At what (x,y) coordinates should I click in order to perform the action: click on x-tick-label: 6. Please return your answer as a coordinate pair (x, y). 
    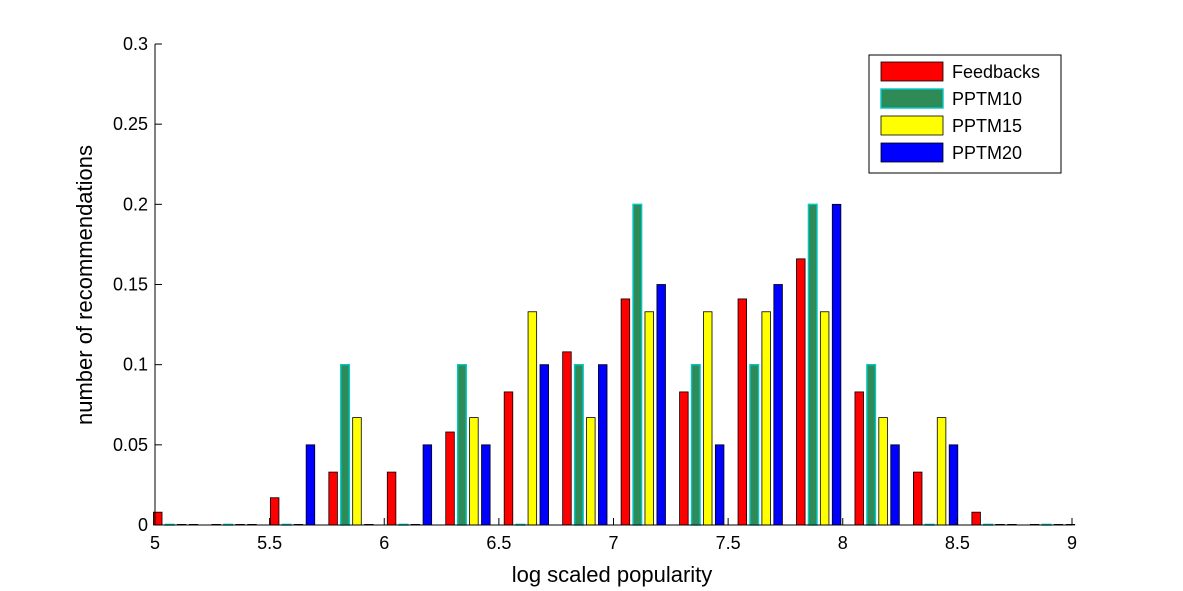
    Looking at the image, I should click on (384, 543).